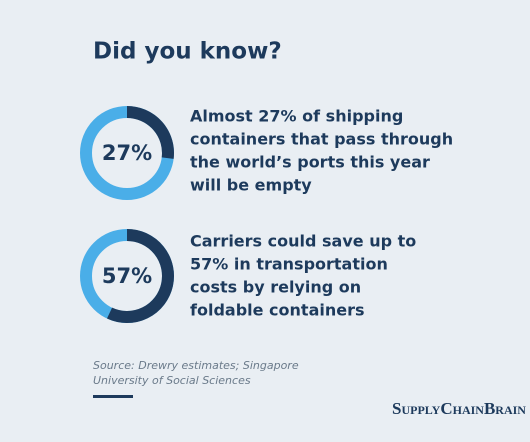 The image size is (530, 442). Describe the element at coordinates (289, 264) in the screenshot. I see `fact-text: 57% in transportation` at that location.